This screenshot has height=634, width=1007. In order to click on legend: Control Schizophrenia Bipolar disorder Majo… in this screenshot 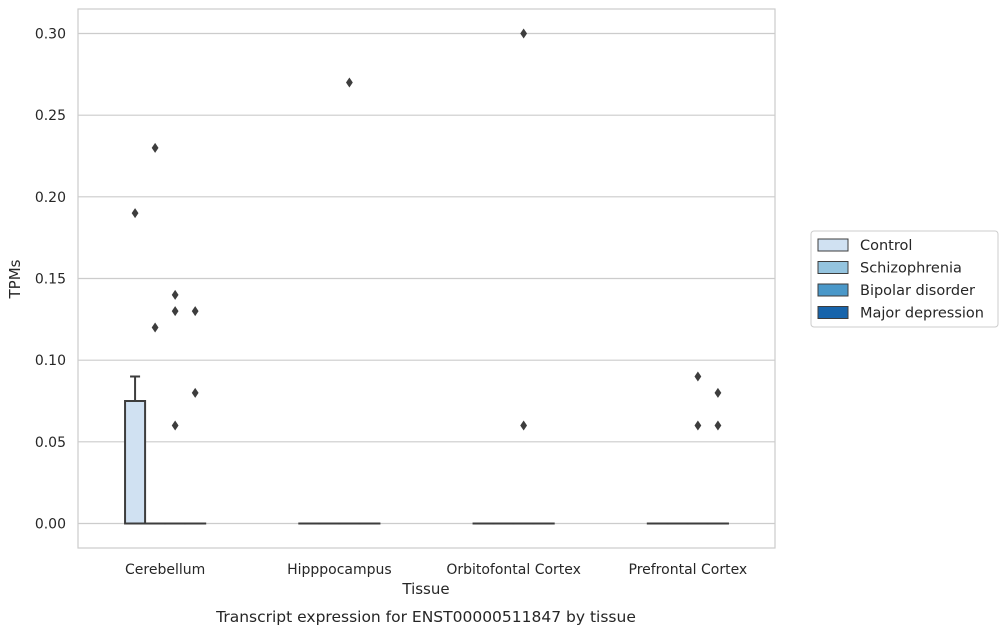, I will do `click(904, 279)`.